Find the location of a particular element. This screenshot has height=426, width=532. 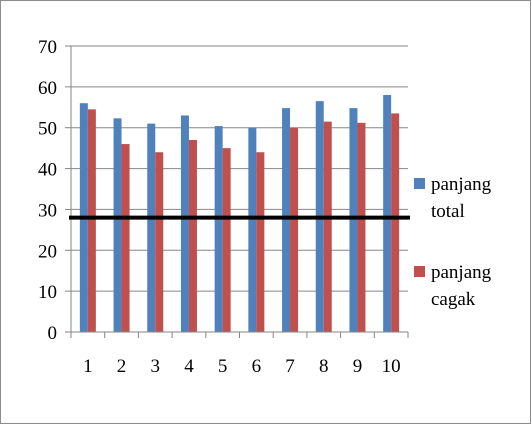

y-tick-label: 60 is located at coordinates (47, 88).